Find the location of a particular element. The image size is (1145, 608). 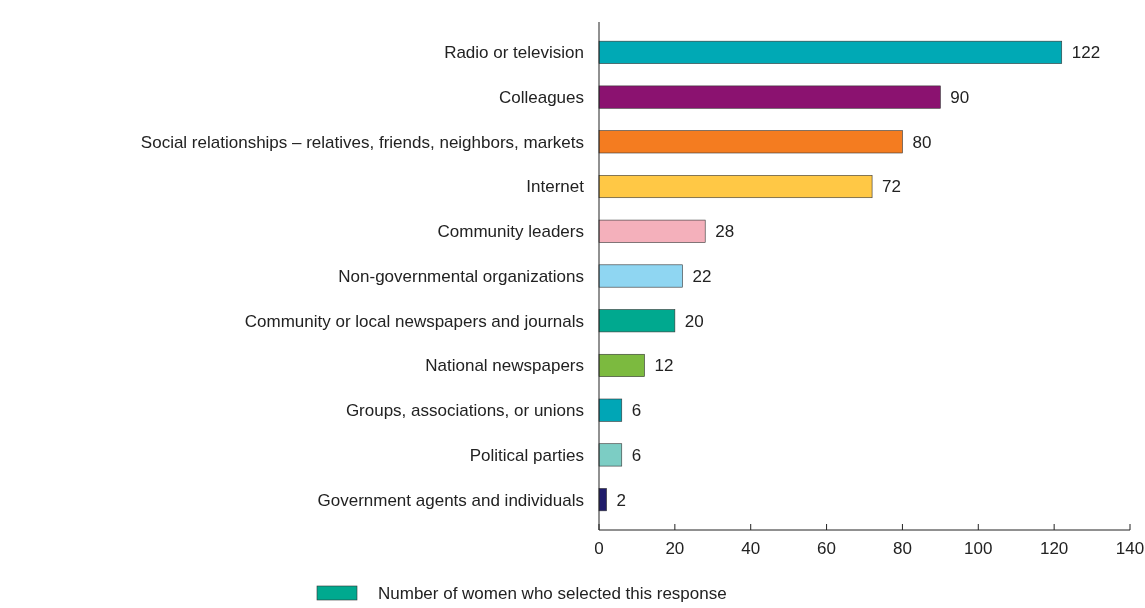

y-tick-label: Colleagues is located at coordinates (541, 98).